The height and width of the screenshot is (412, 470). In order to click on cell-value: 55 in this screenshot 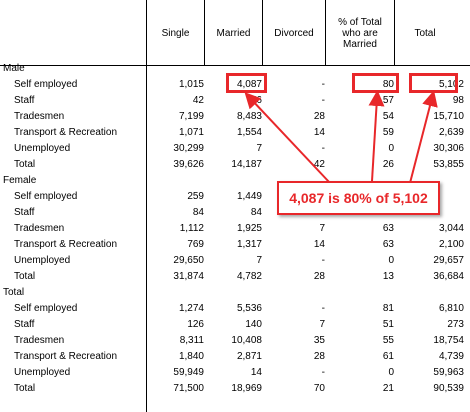, I will do `click(388, 340)`.